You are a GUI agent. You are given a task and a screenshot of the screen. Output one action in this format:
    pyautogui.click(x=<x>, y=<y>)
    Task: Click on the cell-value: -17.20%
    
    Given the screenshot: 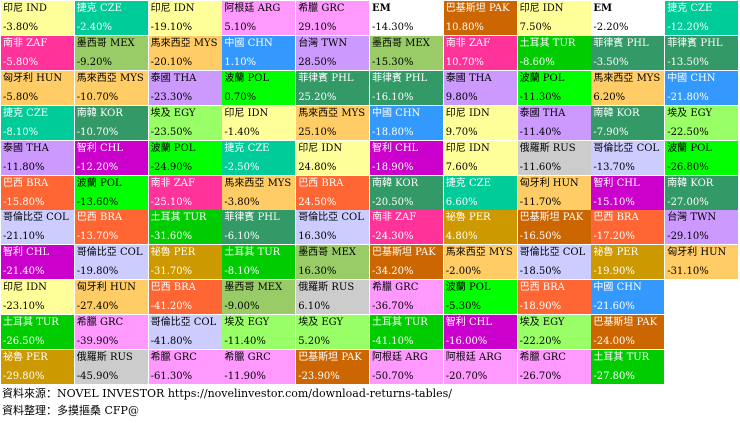 What is the action you would take?
    pyautogui.click(x=614, y=237)
    